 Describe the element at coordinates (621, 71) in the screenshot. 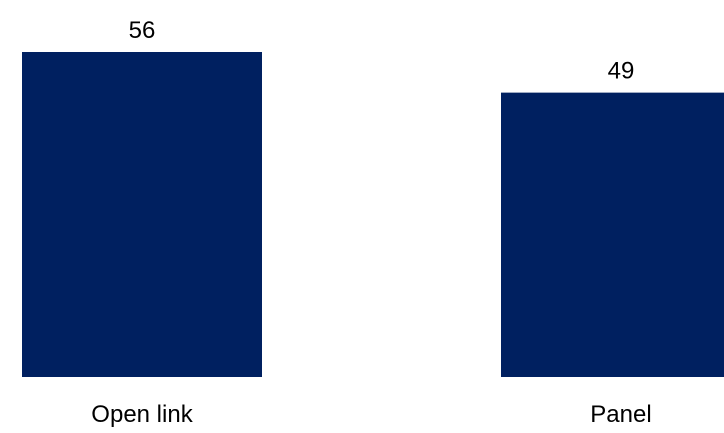

I see `data-label-panel: 49` at that location.